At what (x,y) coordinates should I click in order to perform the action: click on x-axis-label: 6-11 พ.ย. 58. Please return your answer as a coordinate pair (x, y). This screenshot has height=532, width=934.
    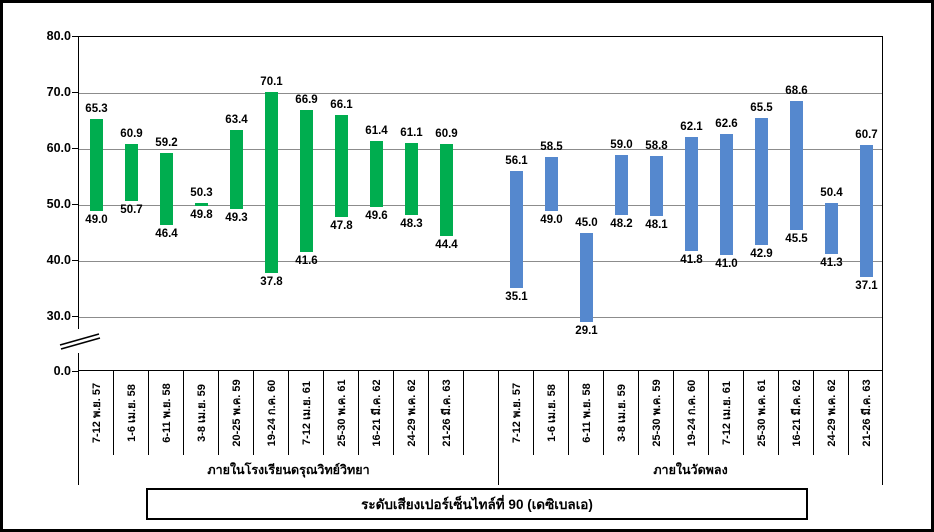
    Looking at the image, I should click on (587, 413).